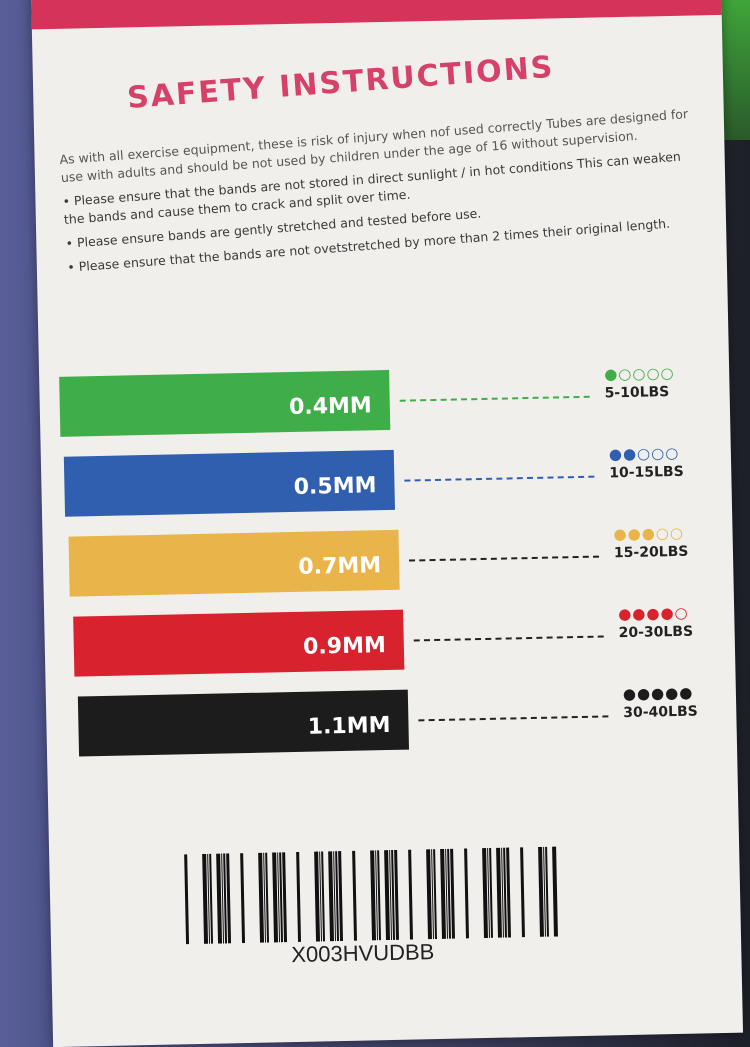 The height and width of the screenshot is (1047, 750). I want to click on resistance-label: 30-40LBS, so click(660, 712).